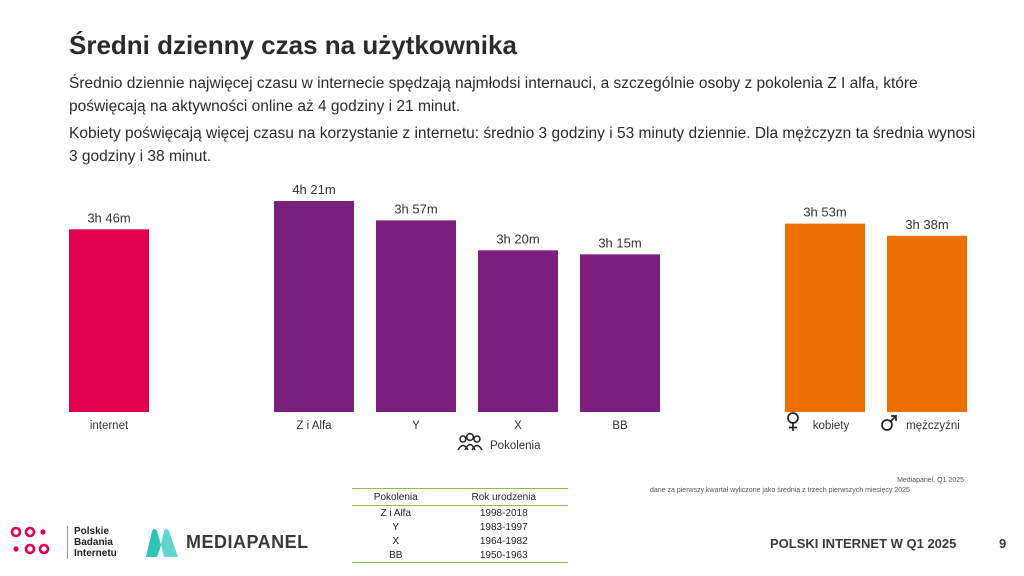 The image size is (1024, 576). I want to click on page-title: Średni dzienny czas na użytkownika, so click(293, 45).